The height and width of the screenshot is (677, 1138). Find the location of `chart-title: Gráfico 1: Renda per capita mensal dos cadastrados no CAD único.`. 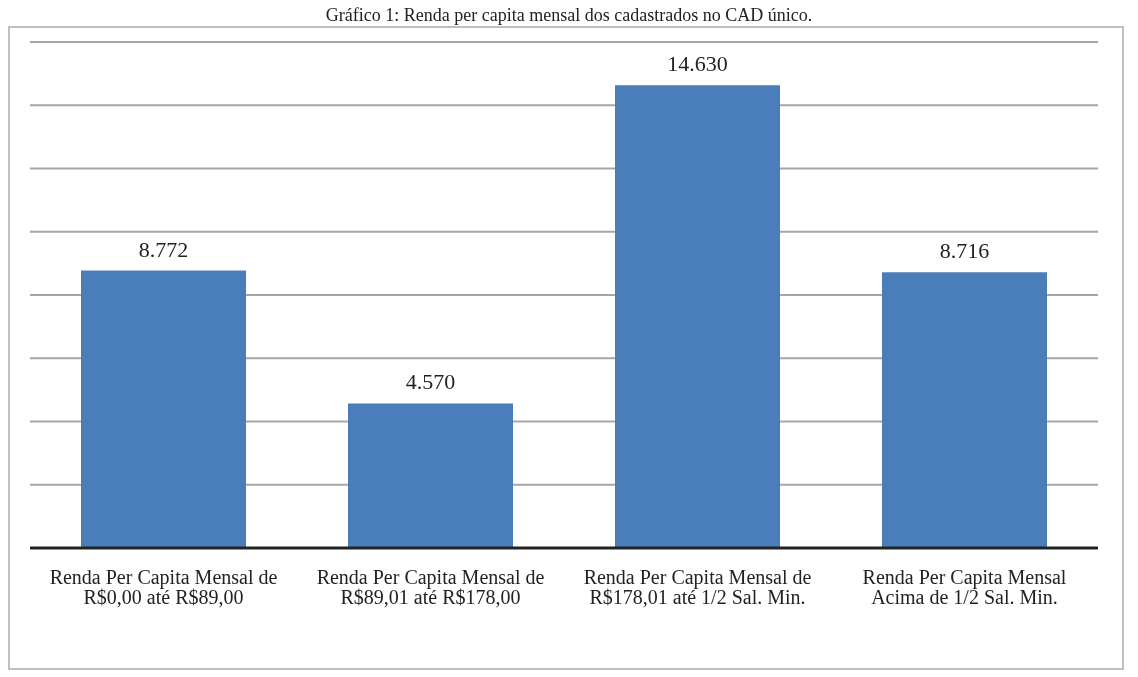

chart-title: Gráfico 1: Renda per capita mensal dos cadastrados no CAD único. is located at coordinates (569, 15).